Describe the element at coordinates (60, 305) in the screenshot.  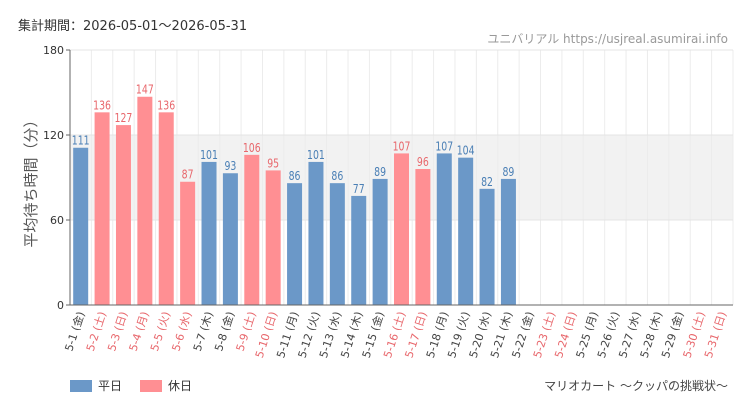
I see `y-tick-label: 0` at that location.